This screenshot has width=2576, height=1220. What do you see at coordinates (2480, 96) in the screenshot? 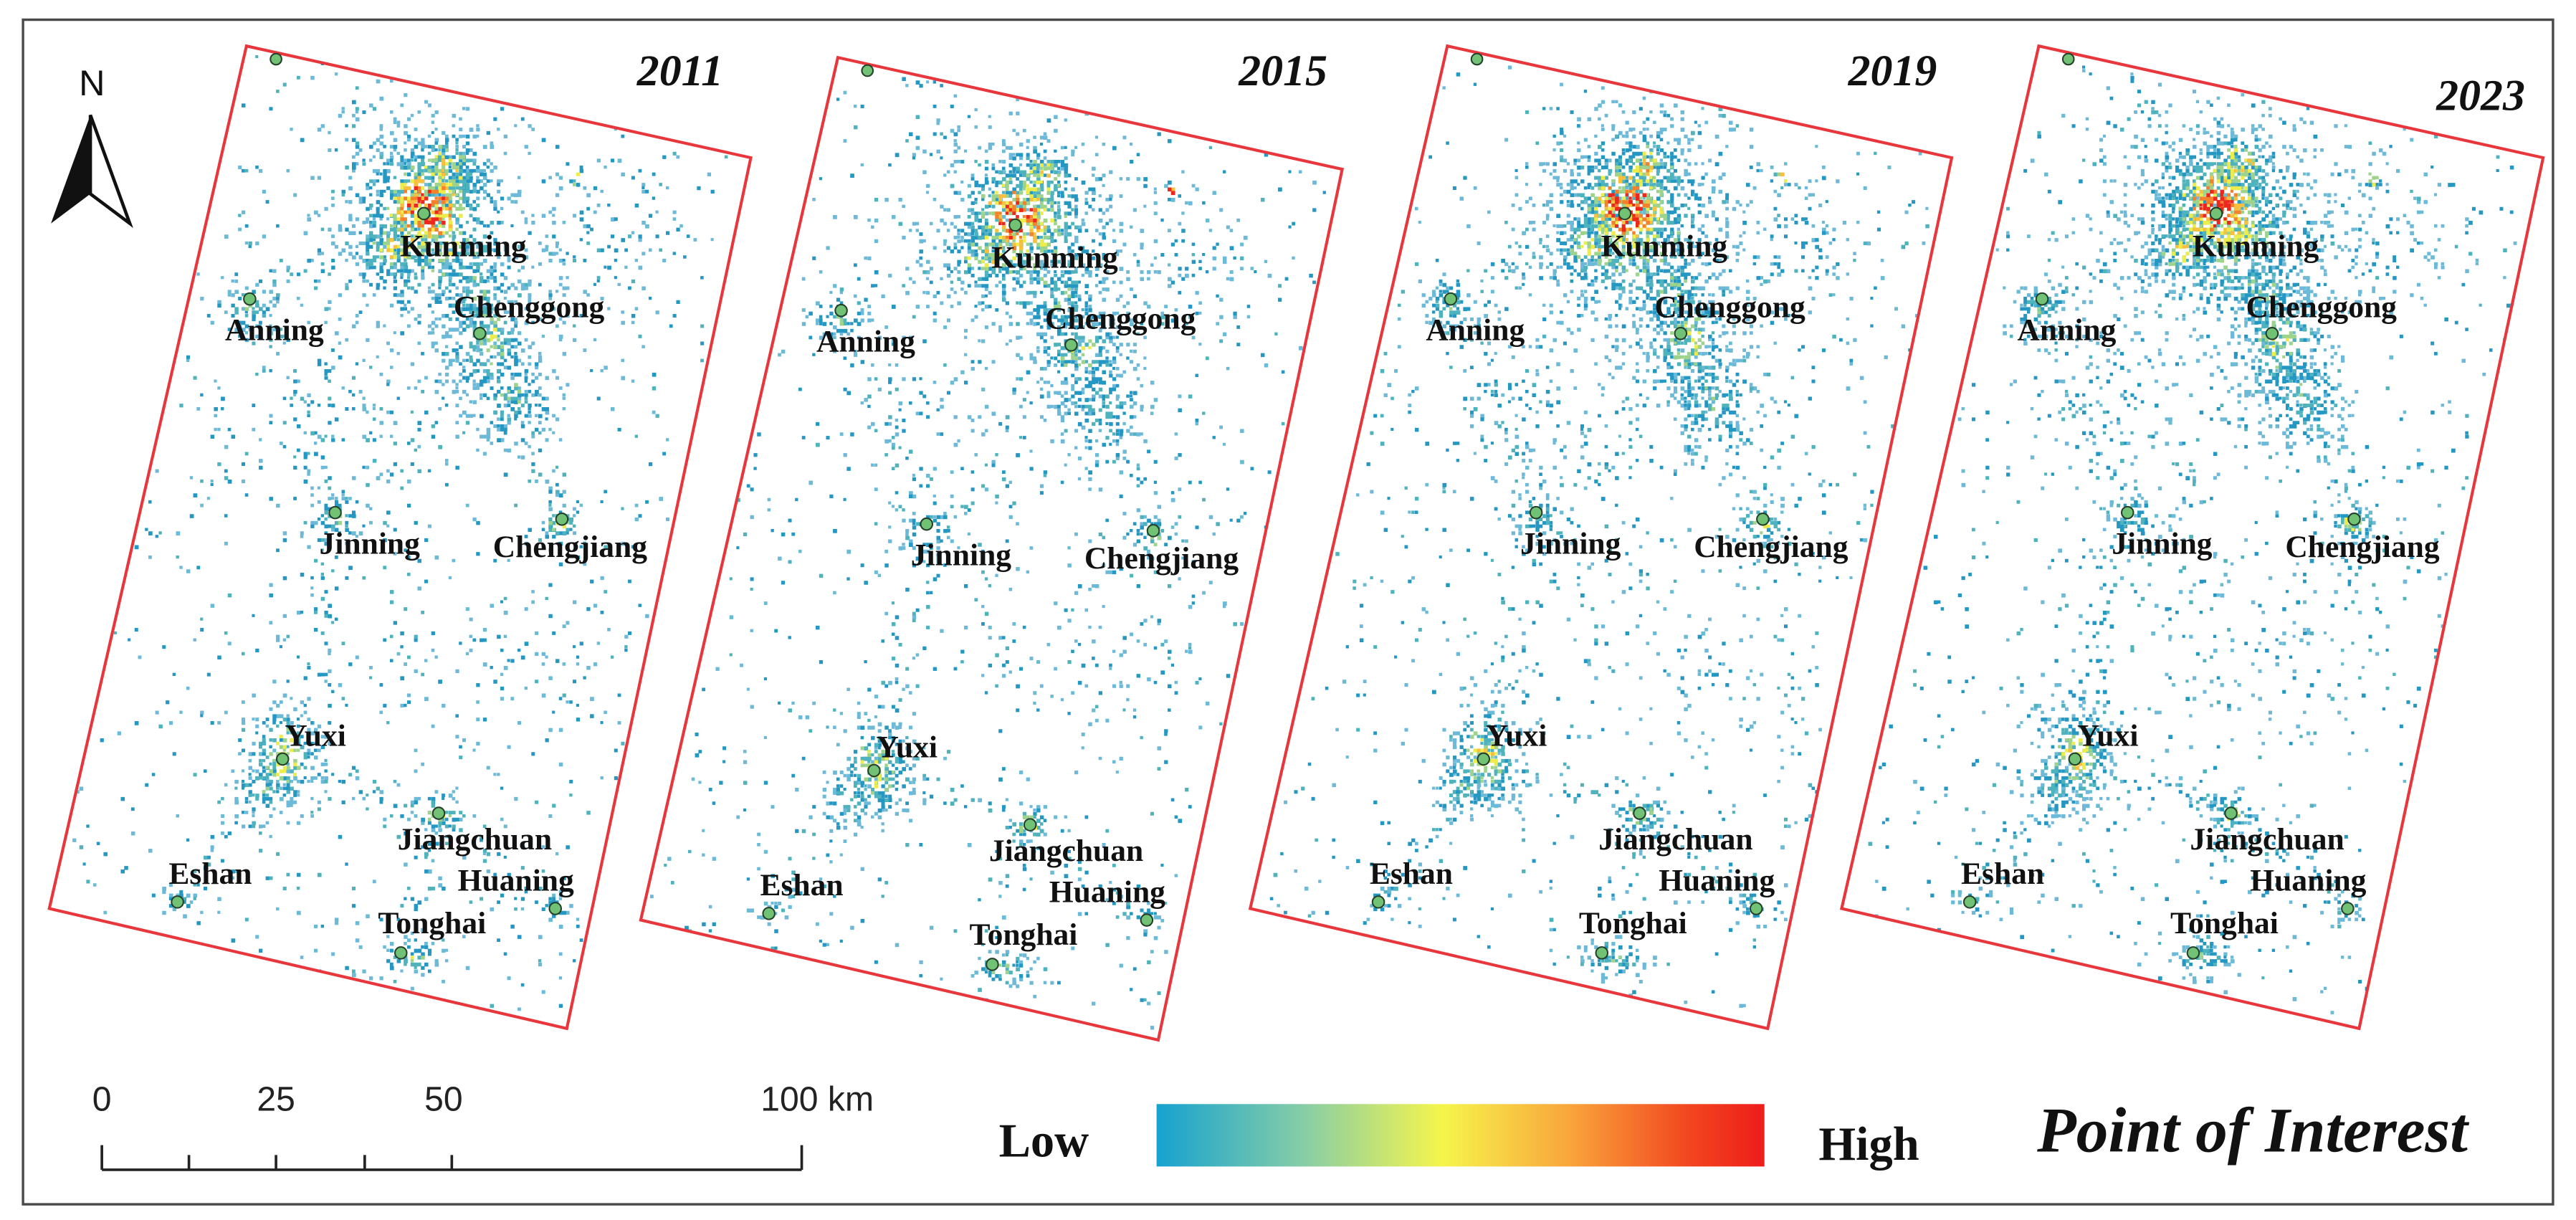
I see `year-label: 2023` at bounding box center [2480, 96].